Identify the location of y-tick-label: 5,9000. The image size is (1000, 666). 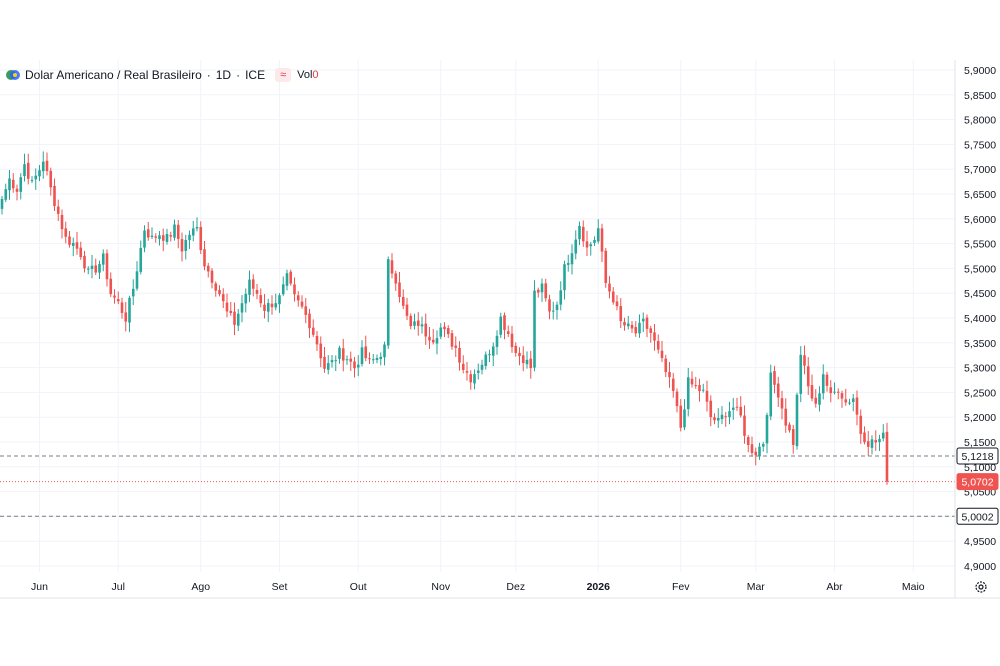
(980, 71).